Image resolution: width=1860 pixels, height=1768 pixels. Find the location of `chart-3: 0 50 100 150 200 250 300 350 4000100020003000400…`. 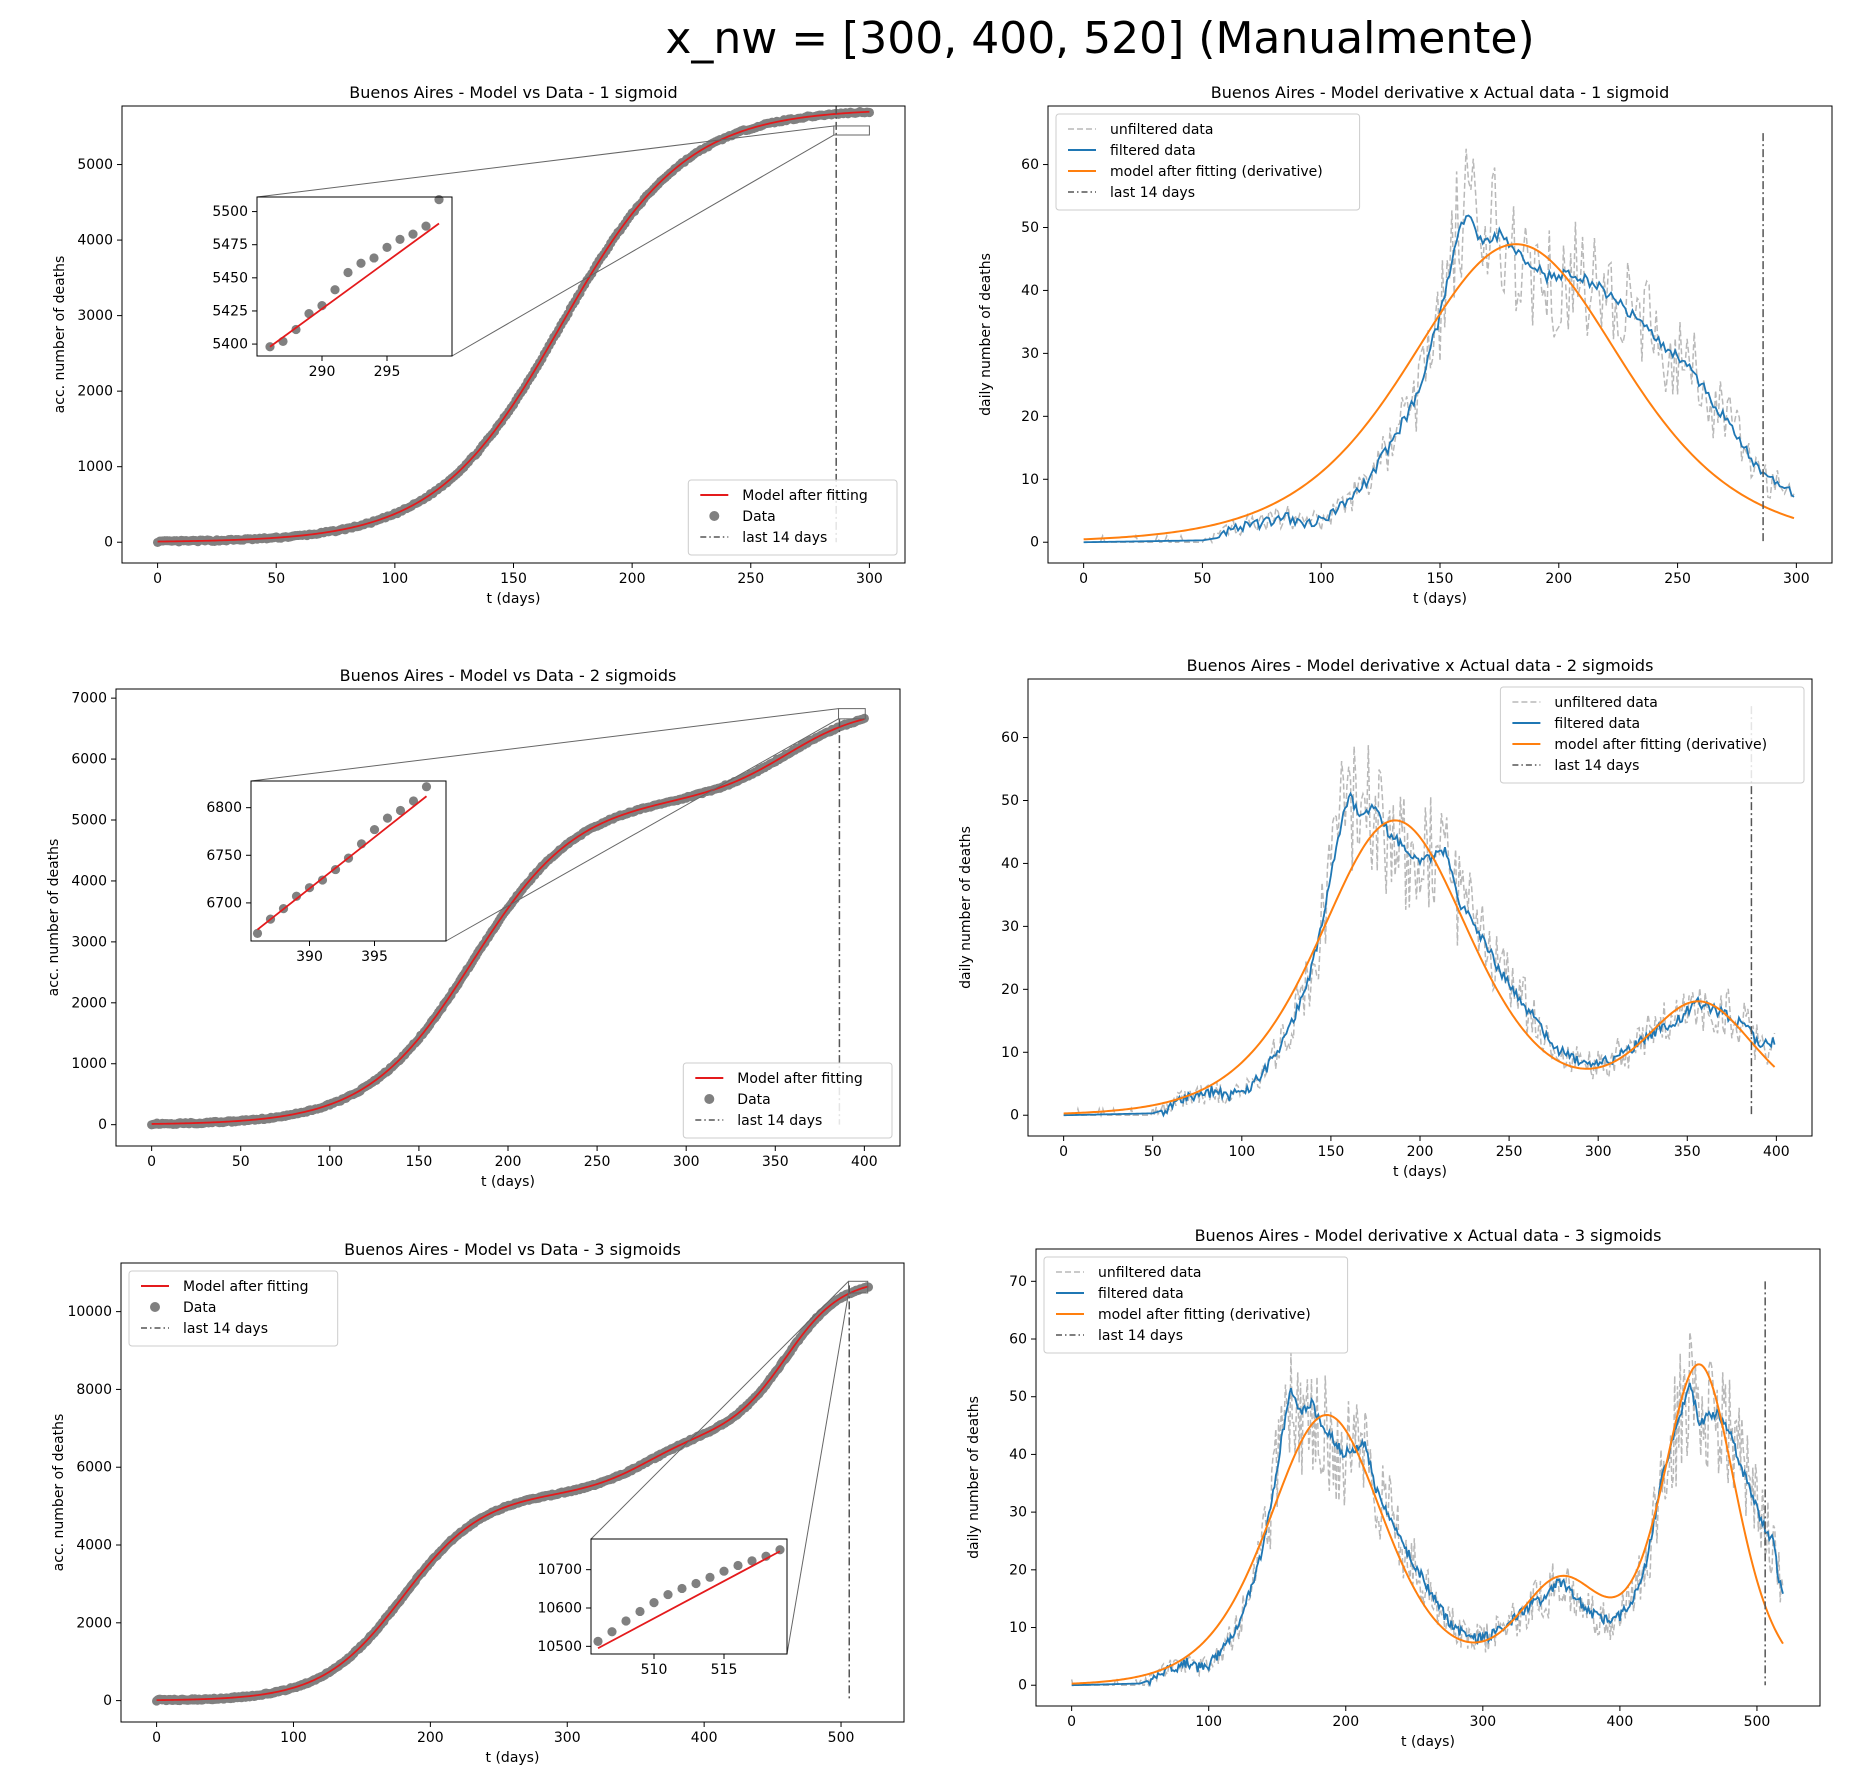

chart-3: 0 50 100 150 200 250 300 350 4000100020003000400… is located at coordinates (473, 928).